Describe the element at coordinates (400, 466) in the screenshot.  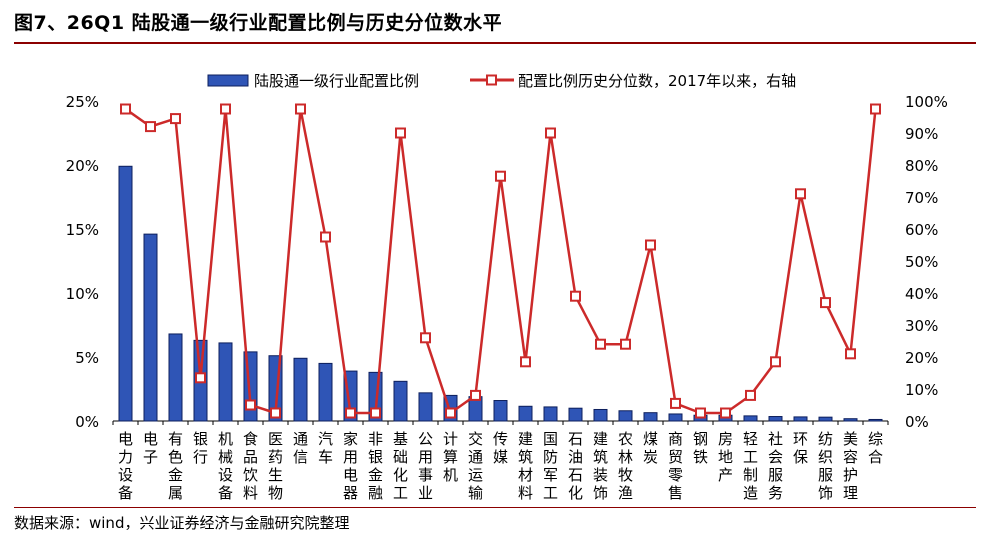
I see `x-category-label: 基础化工` at that location.